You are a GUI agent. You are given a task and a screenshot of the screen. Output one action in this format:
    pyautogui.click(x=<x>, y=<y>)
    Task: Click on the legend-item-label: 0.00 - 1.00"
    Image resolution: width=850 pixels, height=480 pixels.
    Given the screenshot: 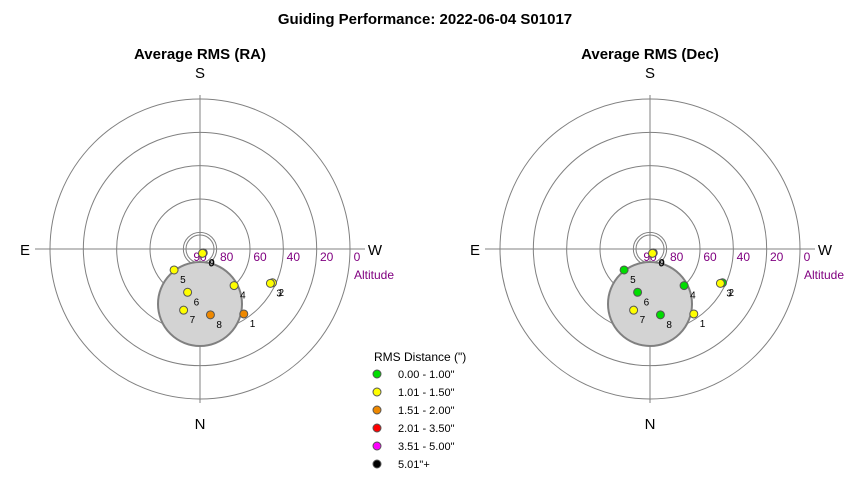 What is the action you would take?
    pyautogui.click(x=426, y=375)
    